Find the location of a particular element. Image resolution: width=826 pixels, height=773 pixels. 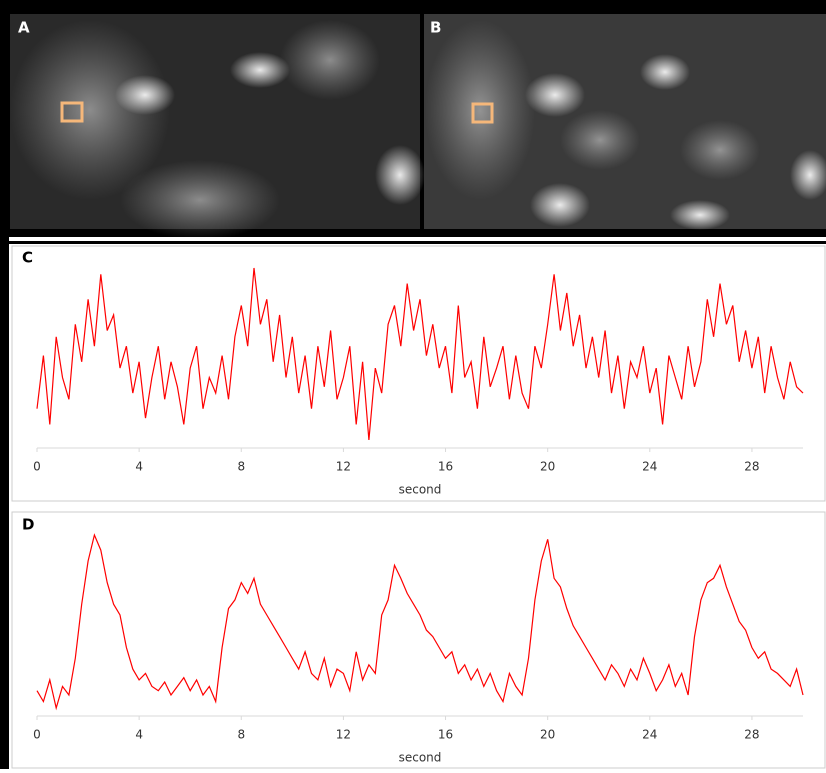

panel-label: B is located at coordinates (435, 28).